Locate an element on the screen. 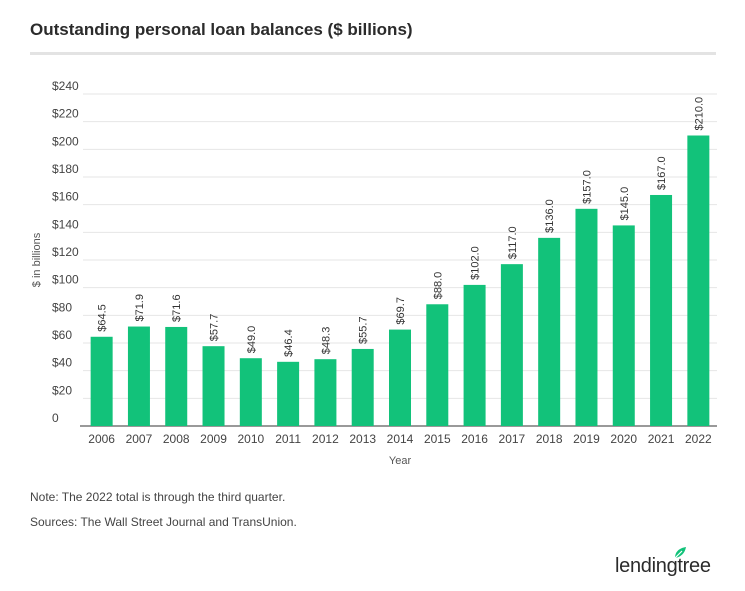  y-tick-label: $40 is located at coordinates (62, 363).